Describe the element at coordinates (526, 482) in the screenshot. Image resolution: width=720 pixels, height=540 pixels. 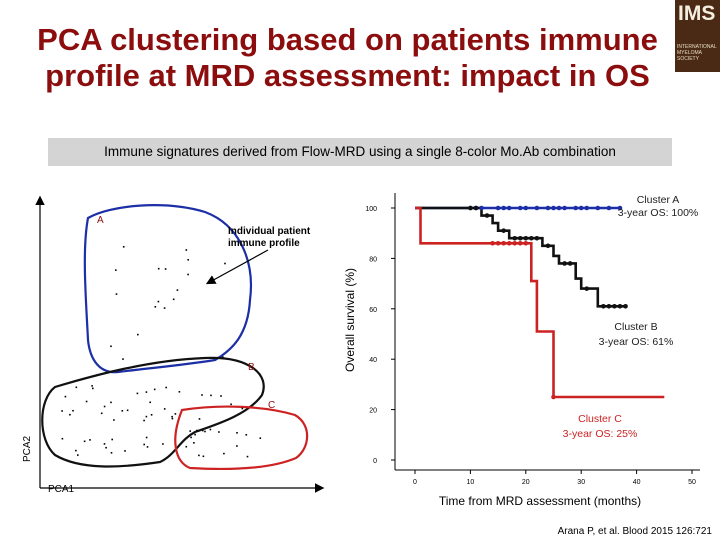
I see `x-tick-label: 20` at that location.